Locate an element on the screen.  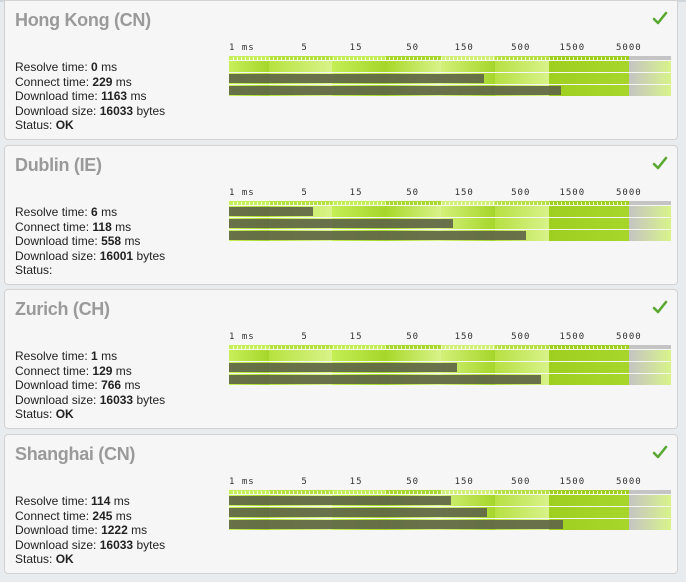
tick-label: 500 is located at coordinates (521, 193).